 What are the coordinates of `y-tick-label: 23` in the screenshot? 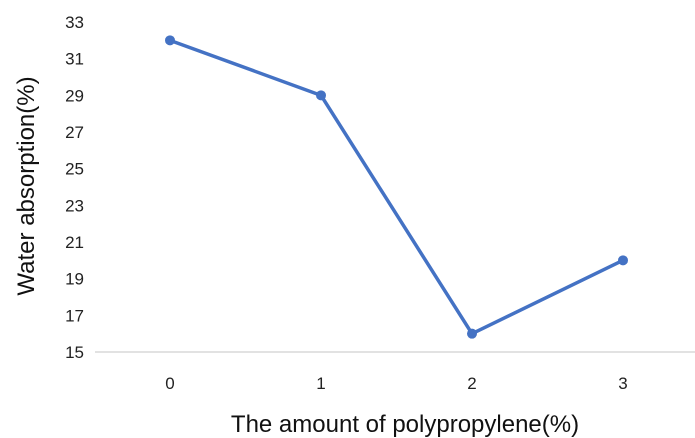 It's located at (74, 205).